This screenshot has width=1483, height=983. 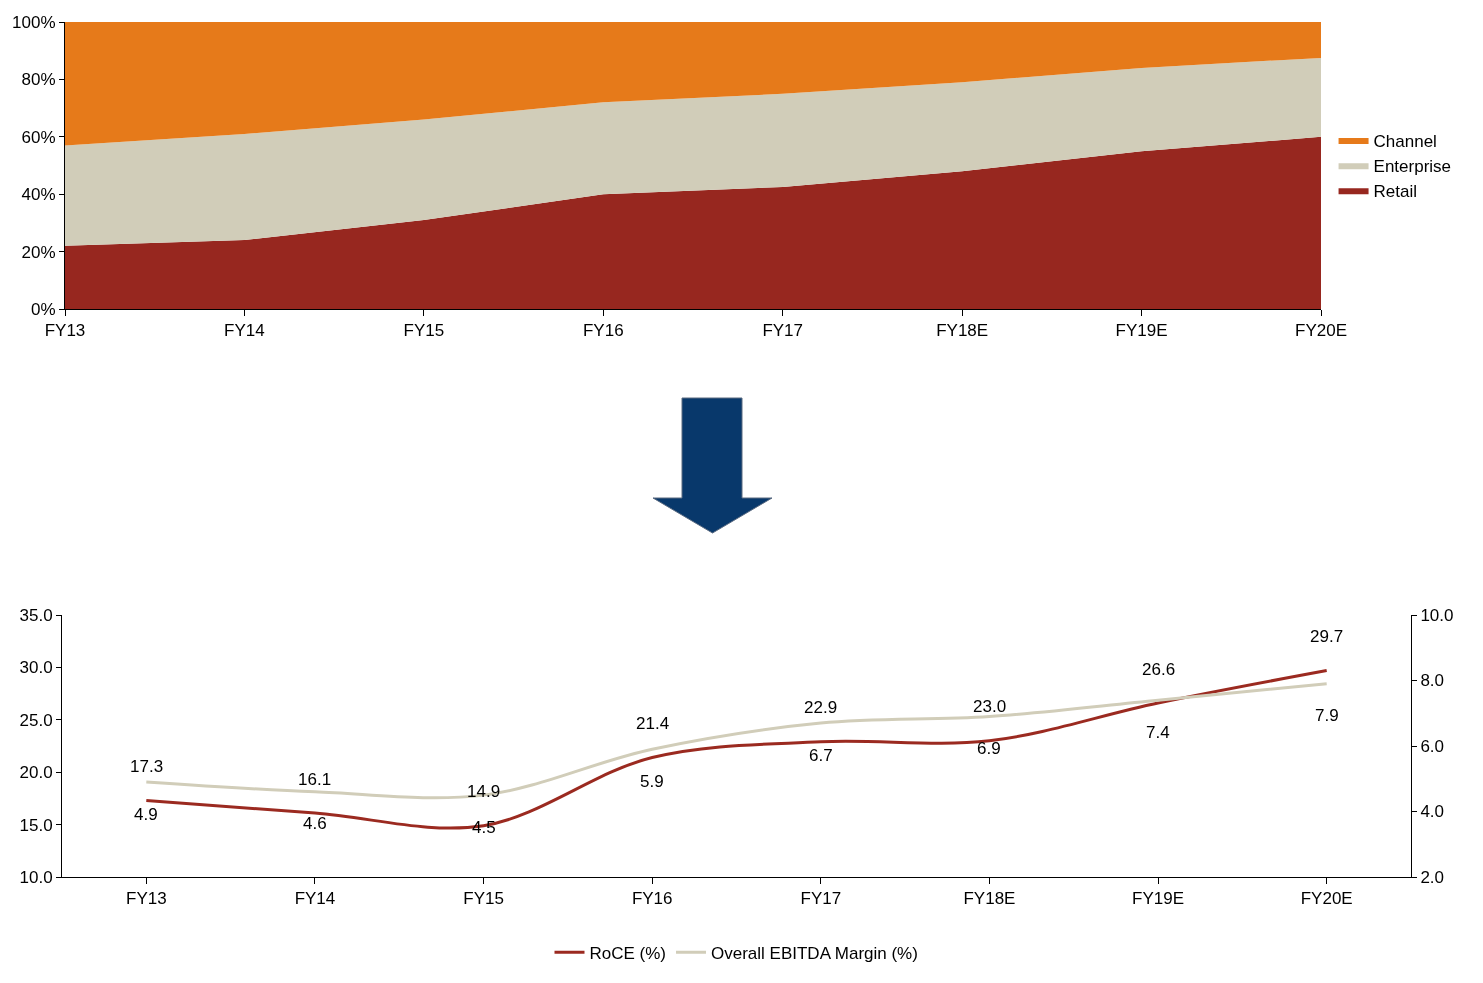 I want to click on y-tick-label: 0%, so click(x=43, y=309).